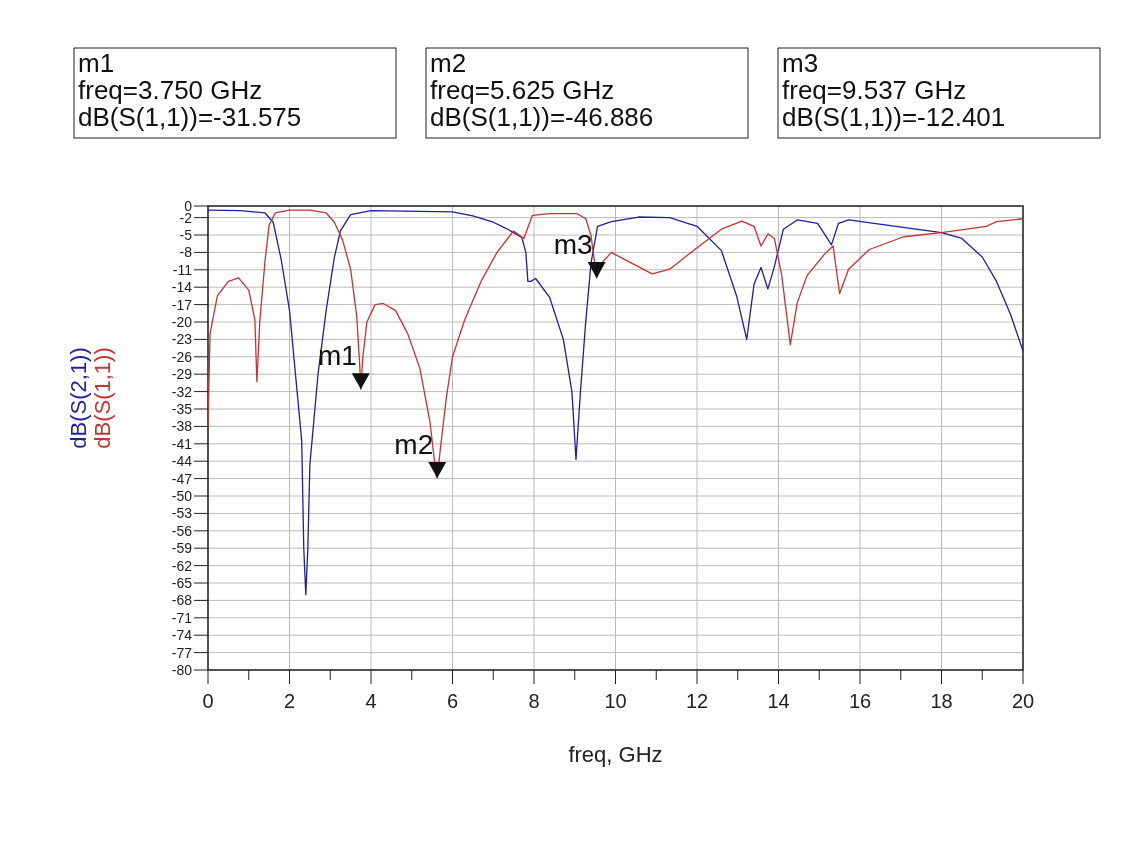  I want to click on y-tick-label: -71, so click(182, 617).